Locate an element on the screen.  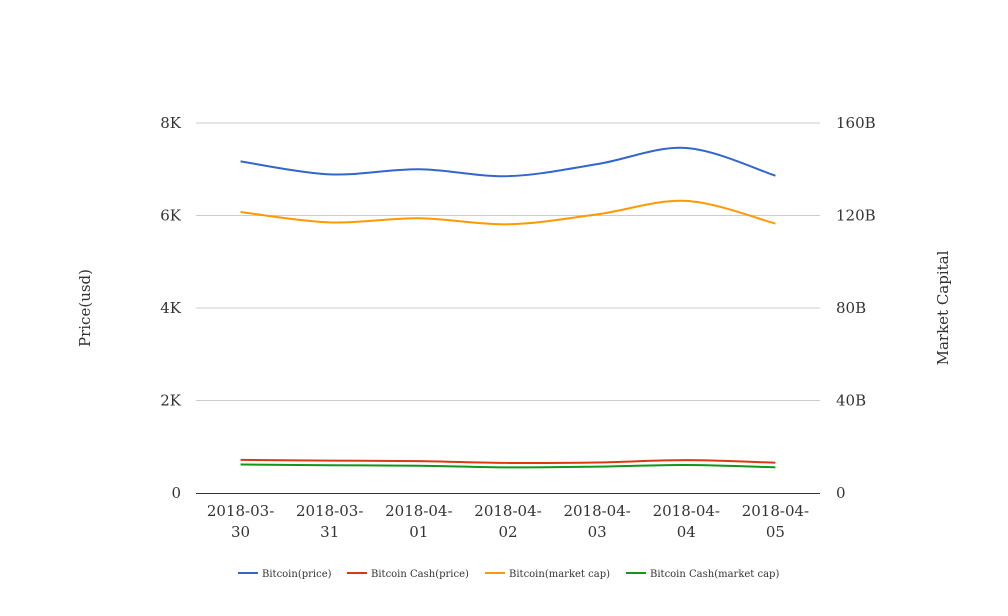
x-tick-label-line: 05 is located at coordinates (775, 532).